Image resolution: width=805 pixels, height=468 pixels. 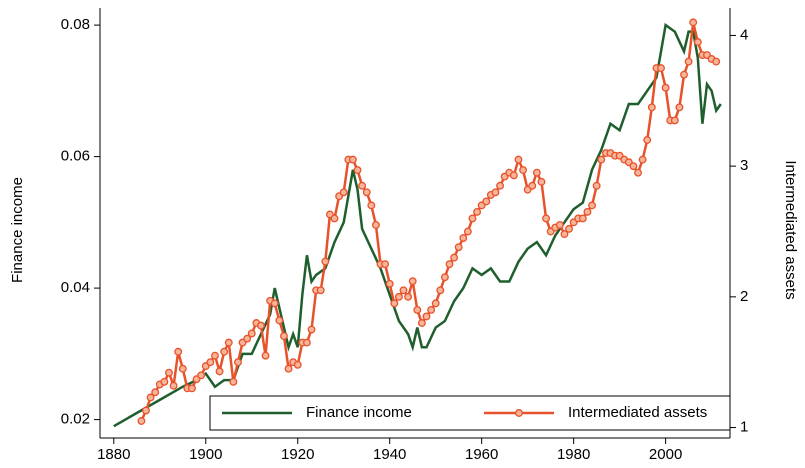 What do you see at coordinates (744, 427) in the screenshot?
I see `y2-tick-label: 1` at bounding box center [744, 427].